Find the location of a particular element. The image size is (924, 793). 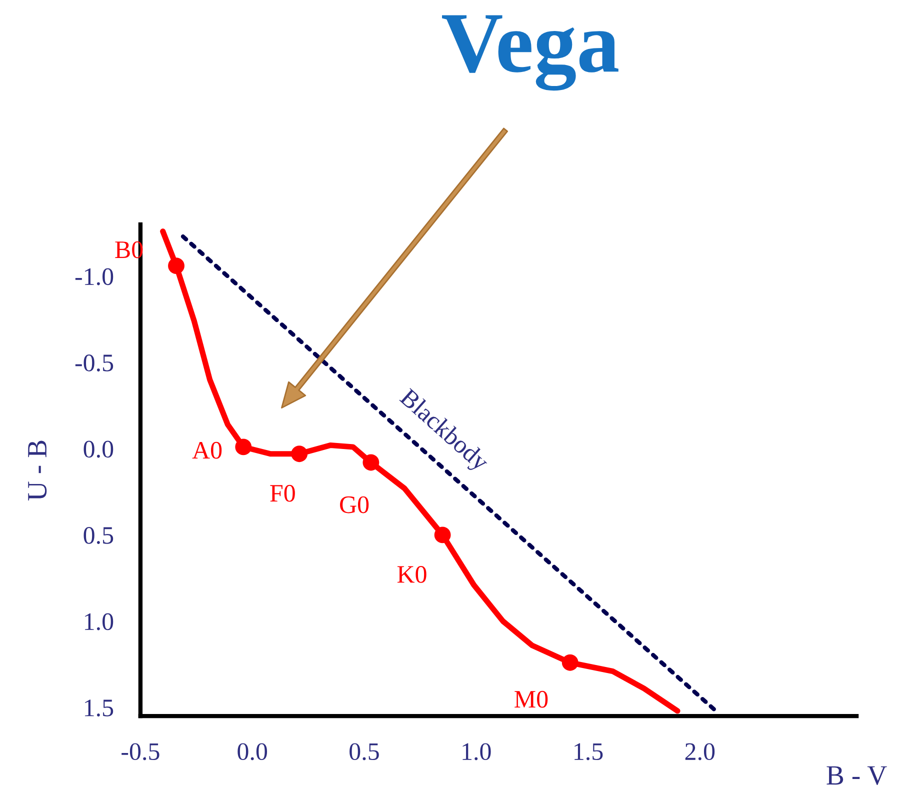

x-tick-label: 2.0 is located at coordinates (700, 751).